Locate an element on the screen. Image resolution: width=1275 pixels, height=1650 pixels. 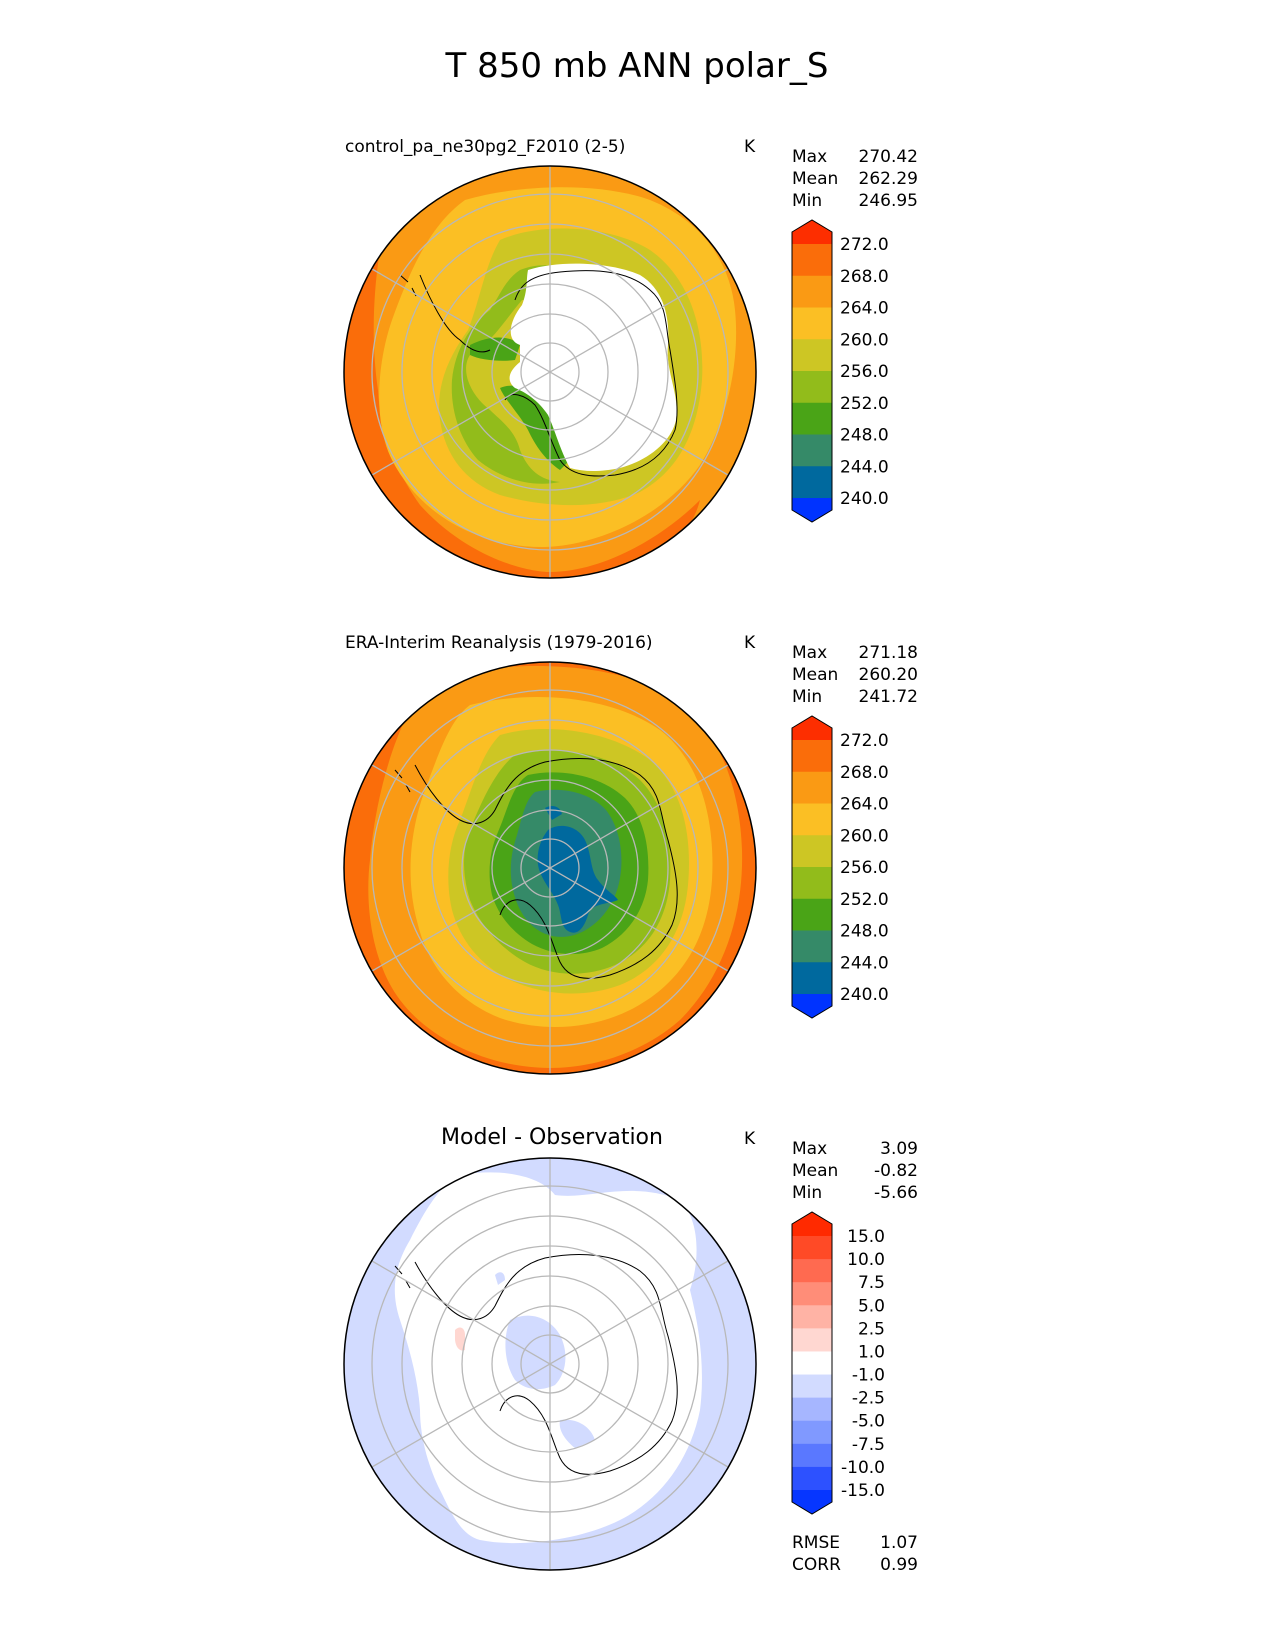
metric-value: 1.07 is located at coordinates (899, 1543).